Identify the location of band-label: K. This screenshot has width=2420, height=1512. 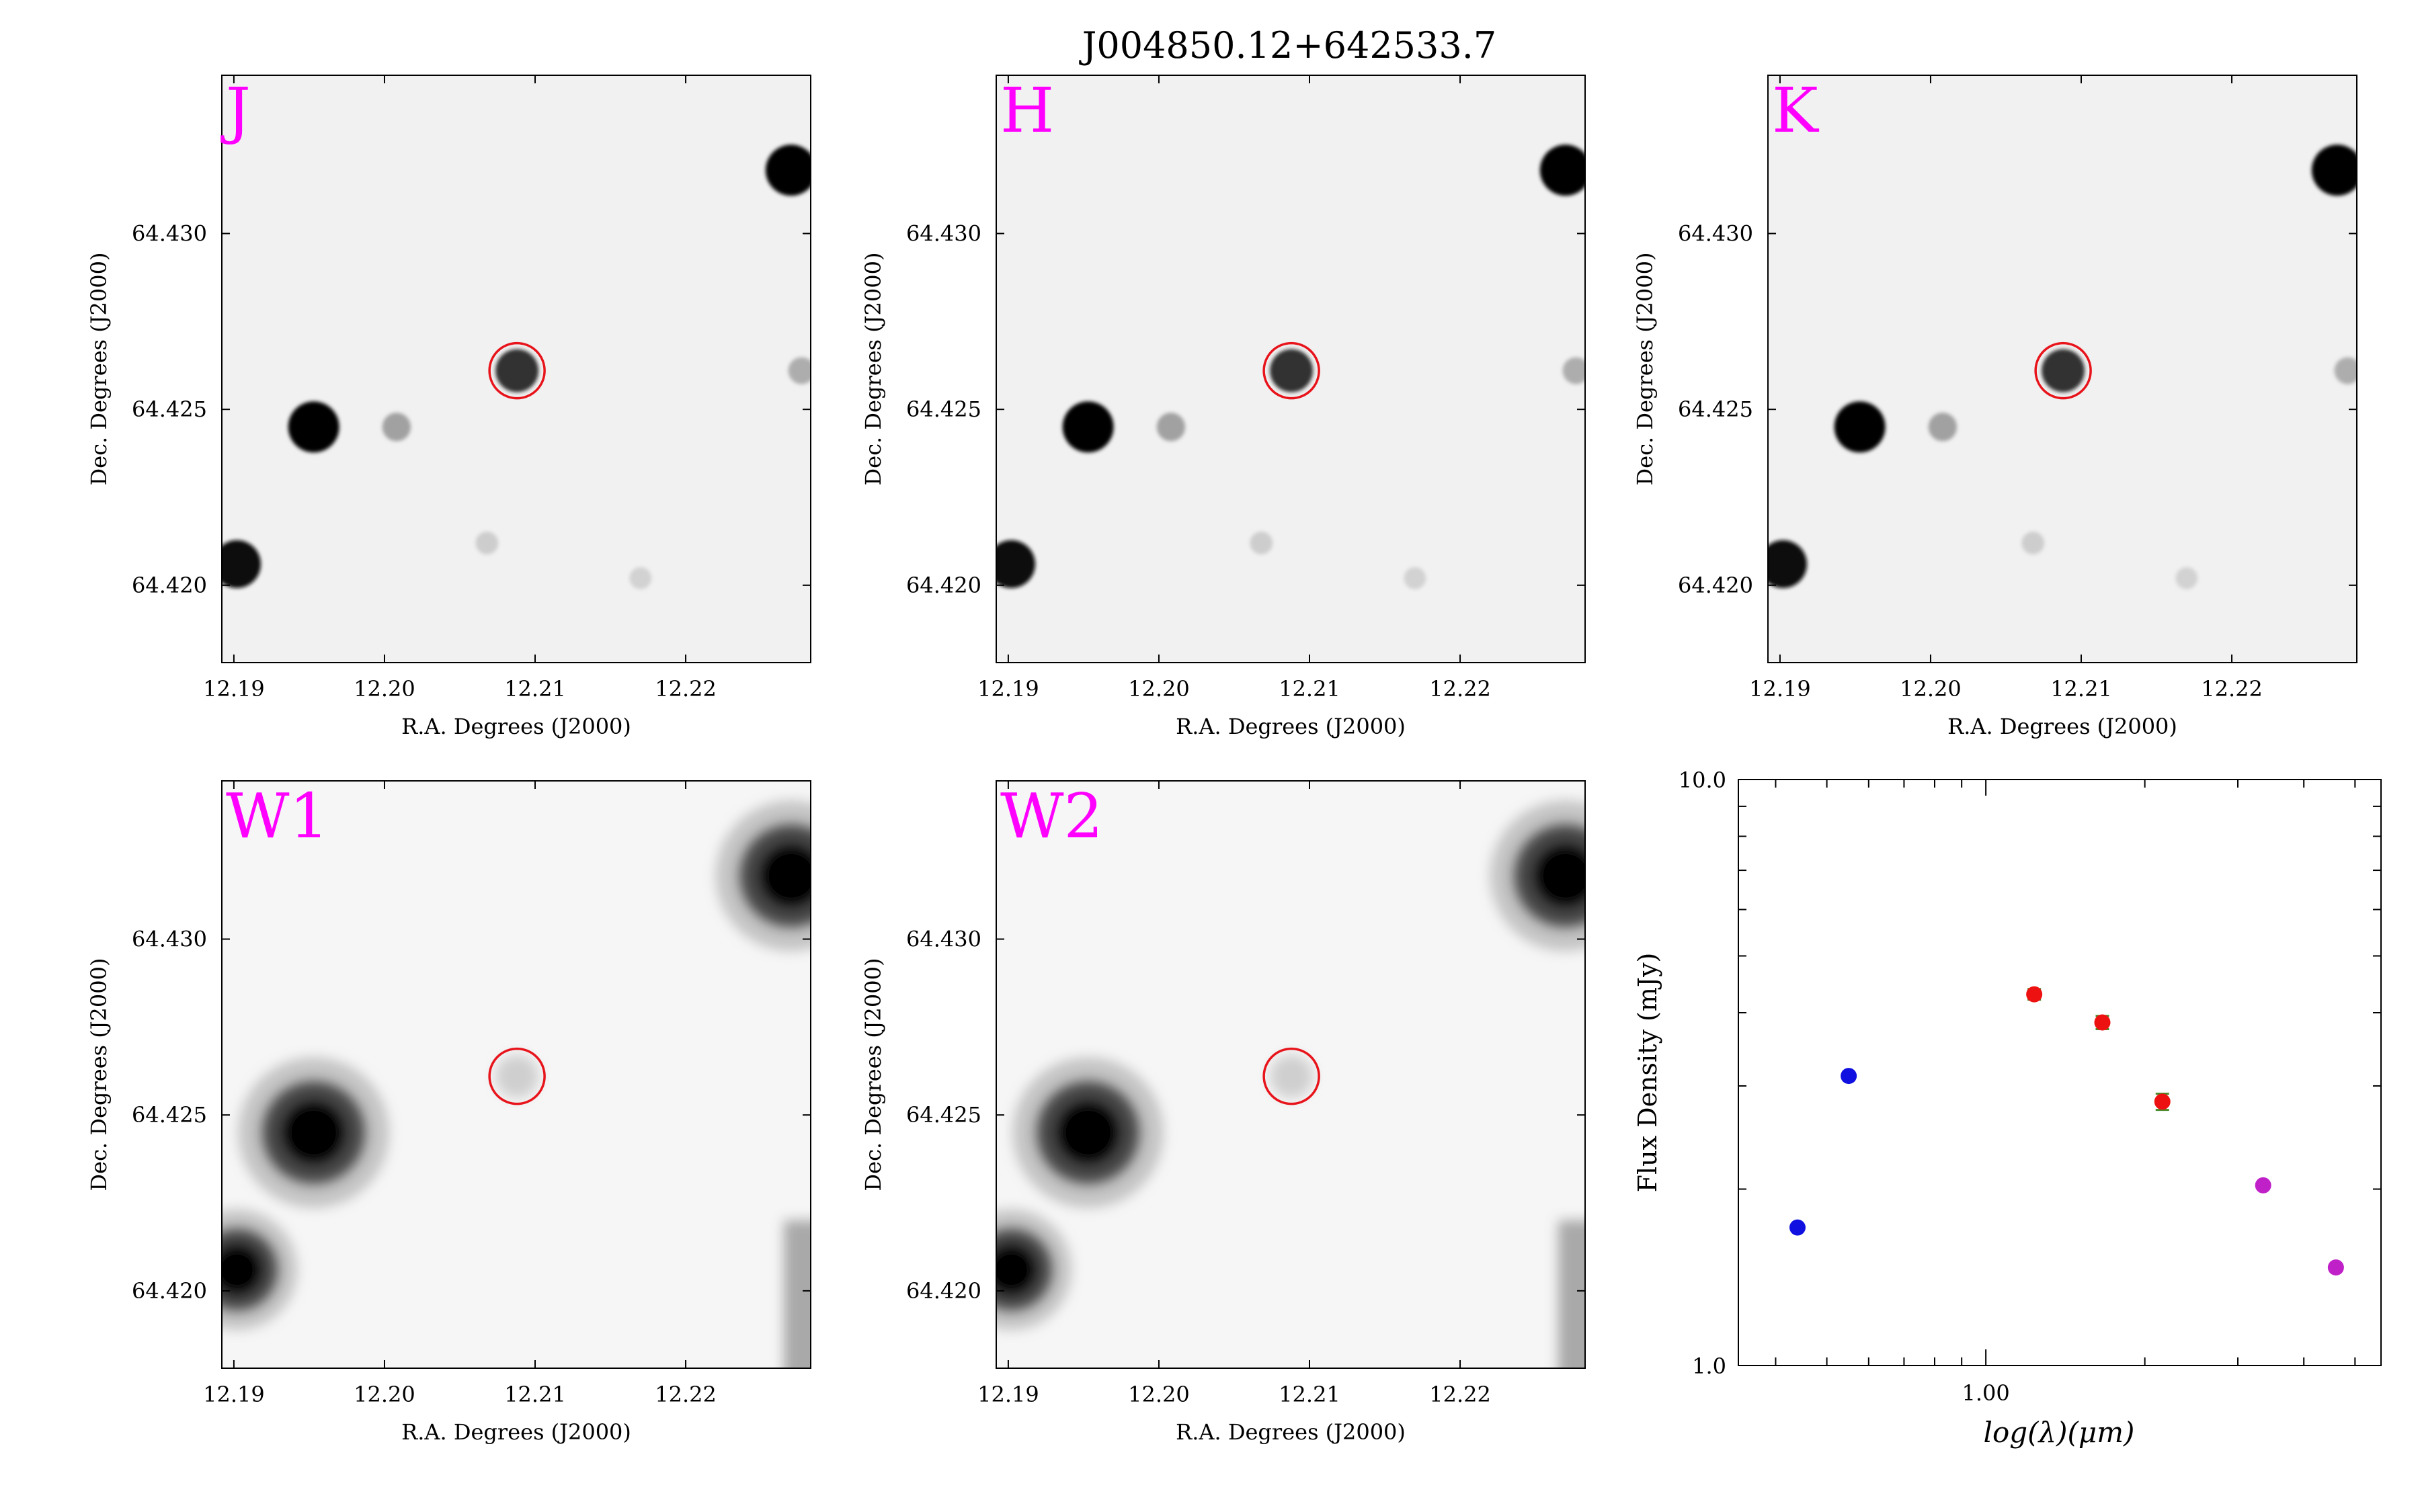
(1796, 111).